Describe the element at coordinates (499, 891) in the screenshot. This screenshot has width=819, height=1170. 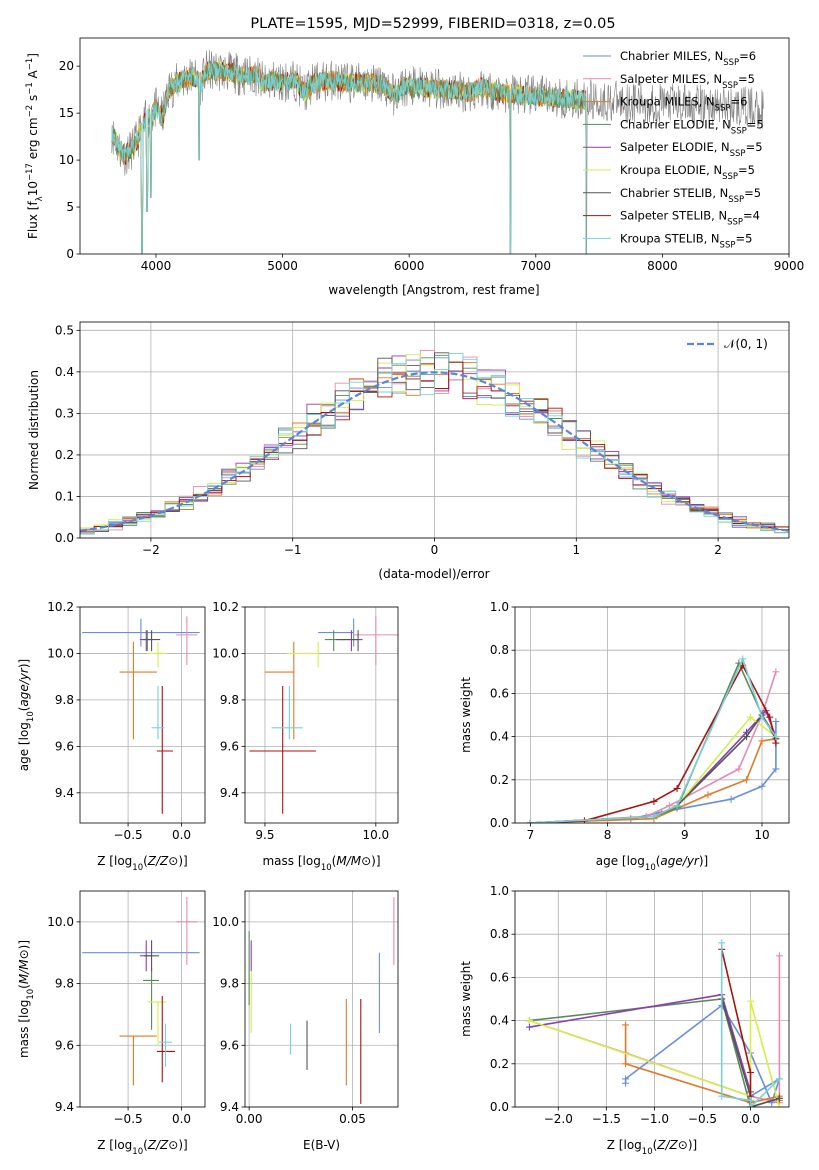
I see `y-tick-label: 1.0` at that location.